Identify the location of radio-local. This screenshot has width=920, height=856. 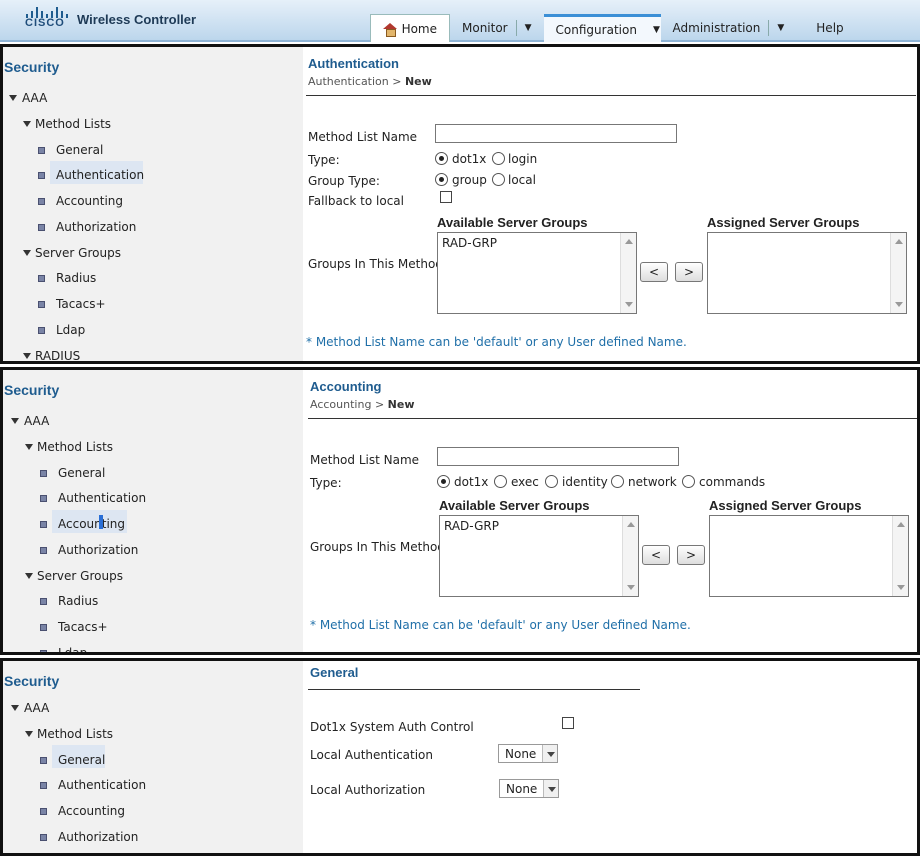
(498, 179).